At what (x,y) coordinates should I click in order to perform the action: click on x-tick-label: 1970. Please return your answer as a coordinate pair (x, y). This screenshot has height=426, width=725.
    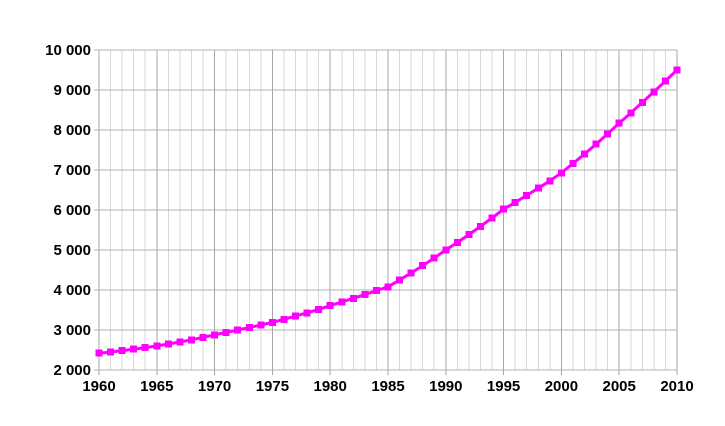
    Looking at the image, I should click on (214, 386).